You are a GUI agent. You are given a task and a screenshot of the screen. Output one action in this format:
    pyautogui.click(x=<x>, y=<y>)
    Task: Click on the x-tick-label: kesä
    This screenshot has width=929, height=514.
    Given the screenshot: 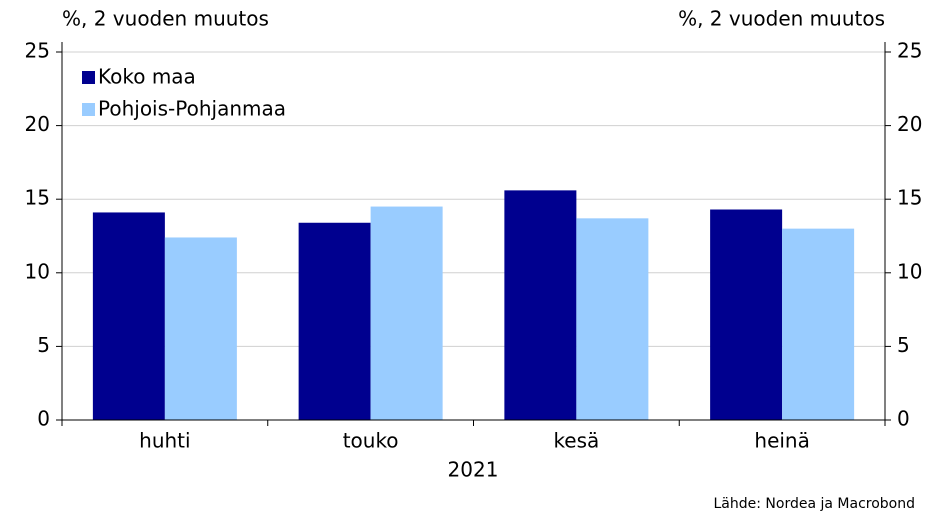 What is the action you would take?
    pyautogui.click(x=576, y=441)
    